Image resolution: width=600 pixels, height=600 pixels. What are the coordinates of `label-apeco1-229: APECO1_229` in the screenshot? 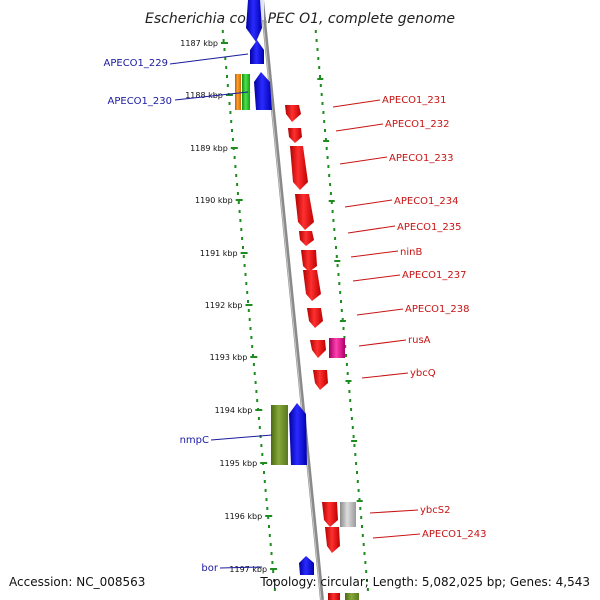 It's located at (136, 63).